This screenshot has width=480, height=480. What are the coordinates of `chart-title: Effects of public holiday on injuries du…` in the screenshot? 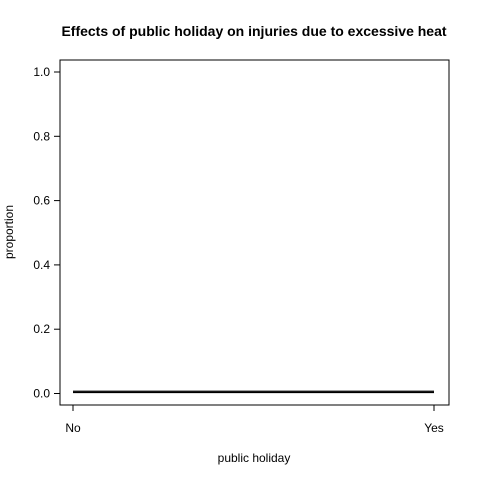 It's located at (253, 31).